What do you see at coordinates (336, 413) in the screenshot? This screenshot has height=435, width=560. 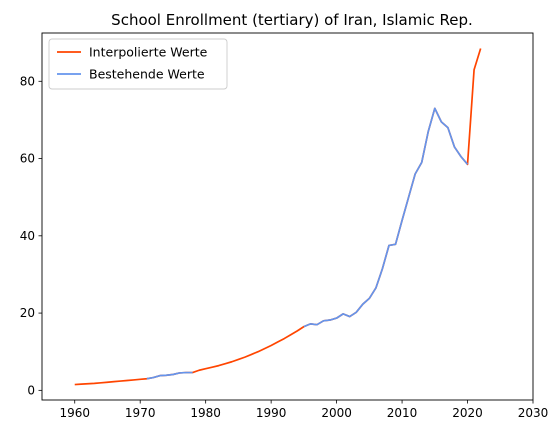 I see `x-tick-label: 2000` at bounding box center [336, 413].